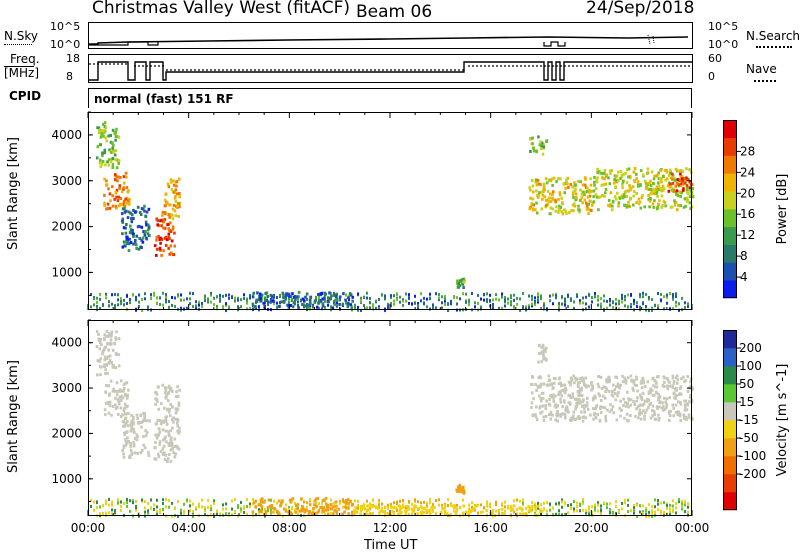 This screenshot has height=554, width=800. What do you see at coordinates (746, 384) in the screenshot?
I see `colorbar-tick-label: 50` at bounding box center [746, 384].